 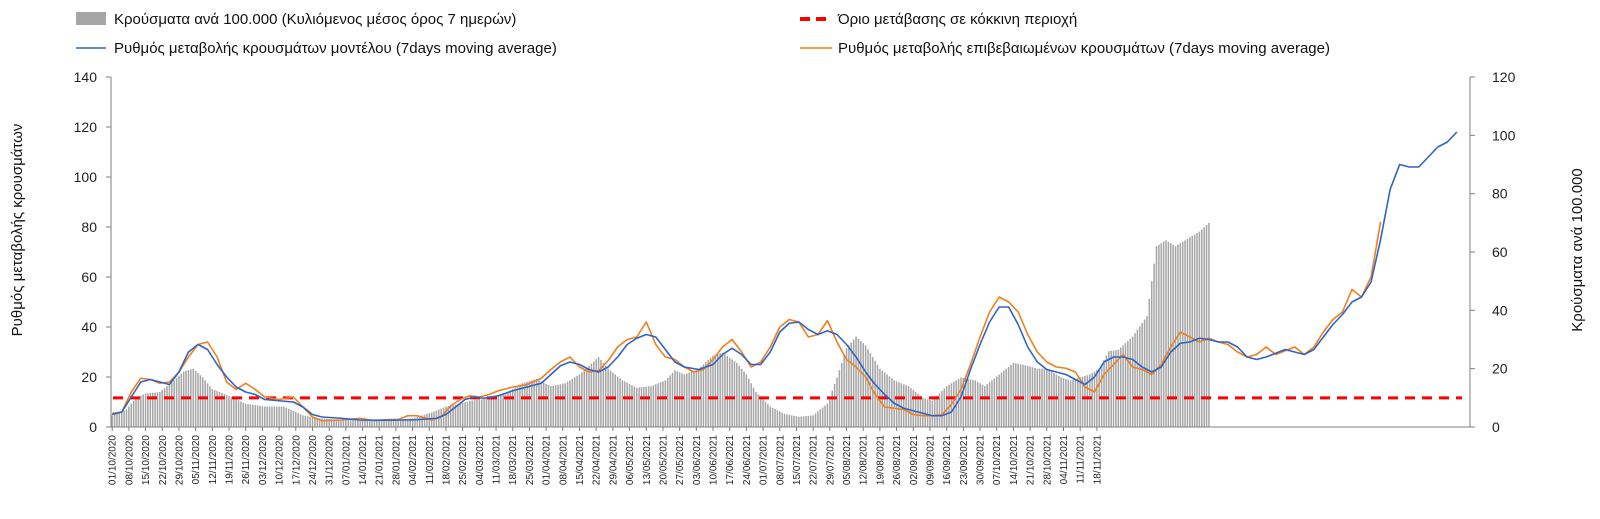 What do you see at coordinates (730, 460) in the screenshot?
I see `x-tick-label: 17/06/2021` at bounding box center [730, 460].